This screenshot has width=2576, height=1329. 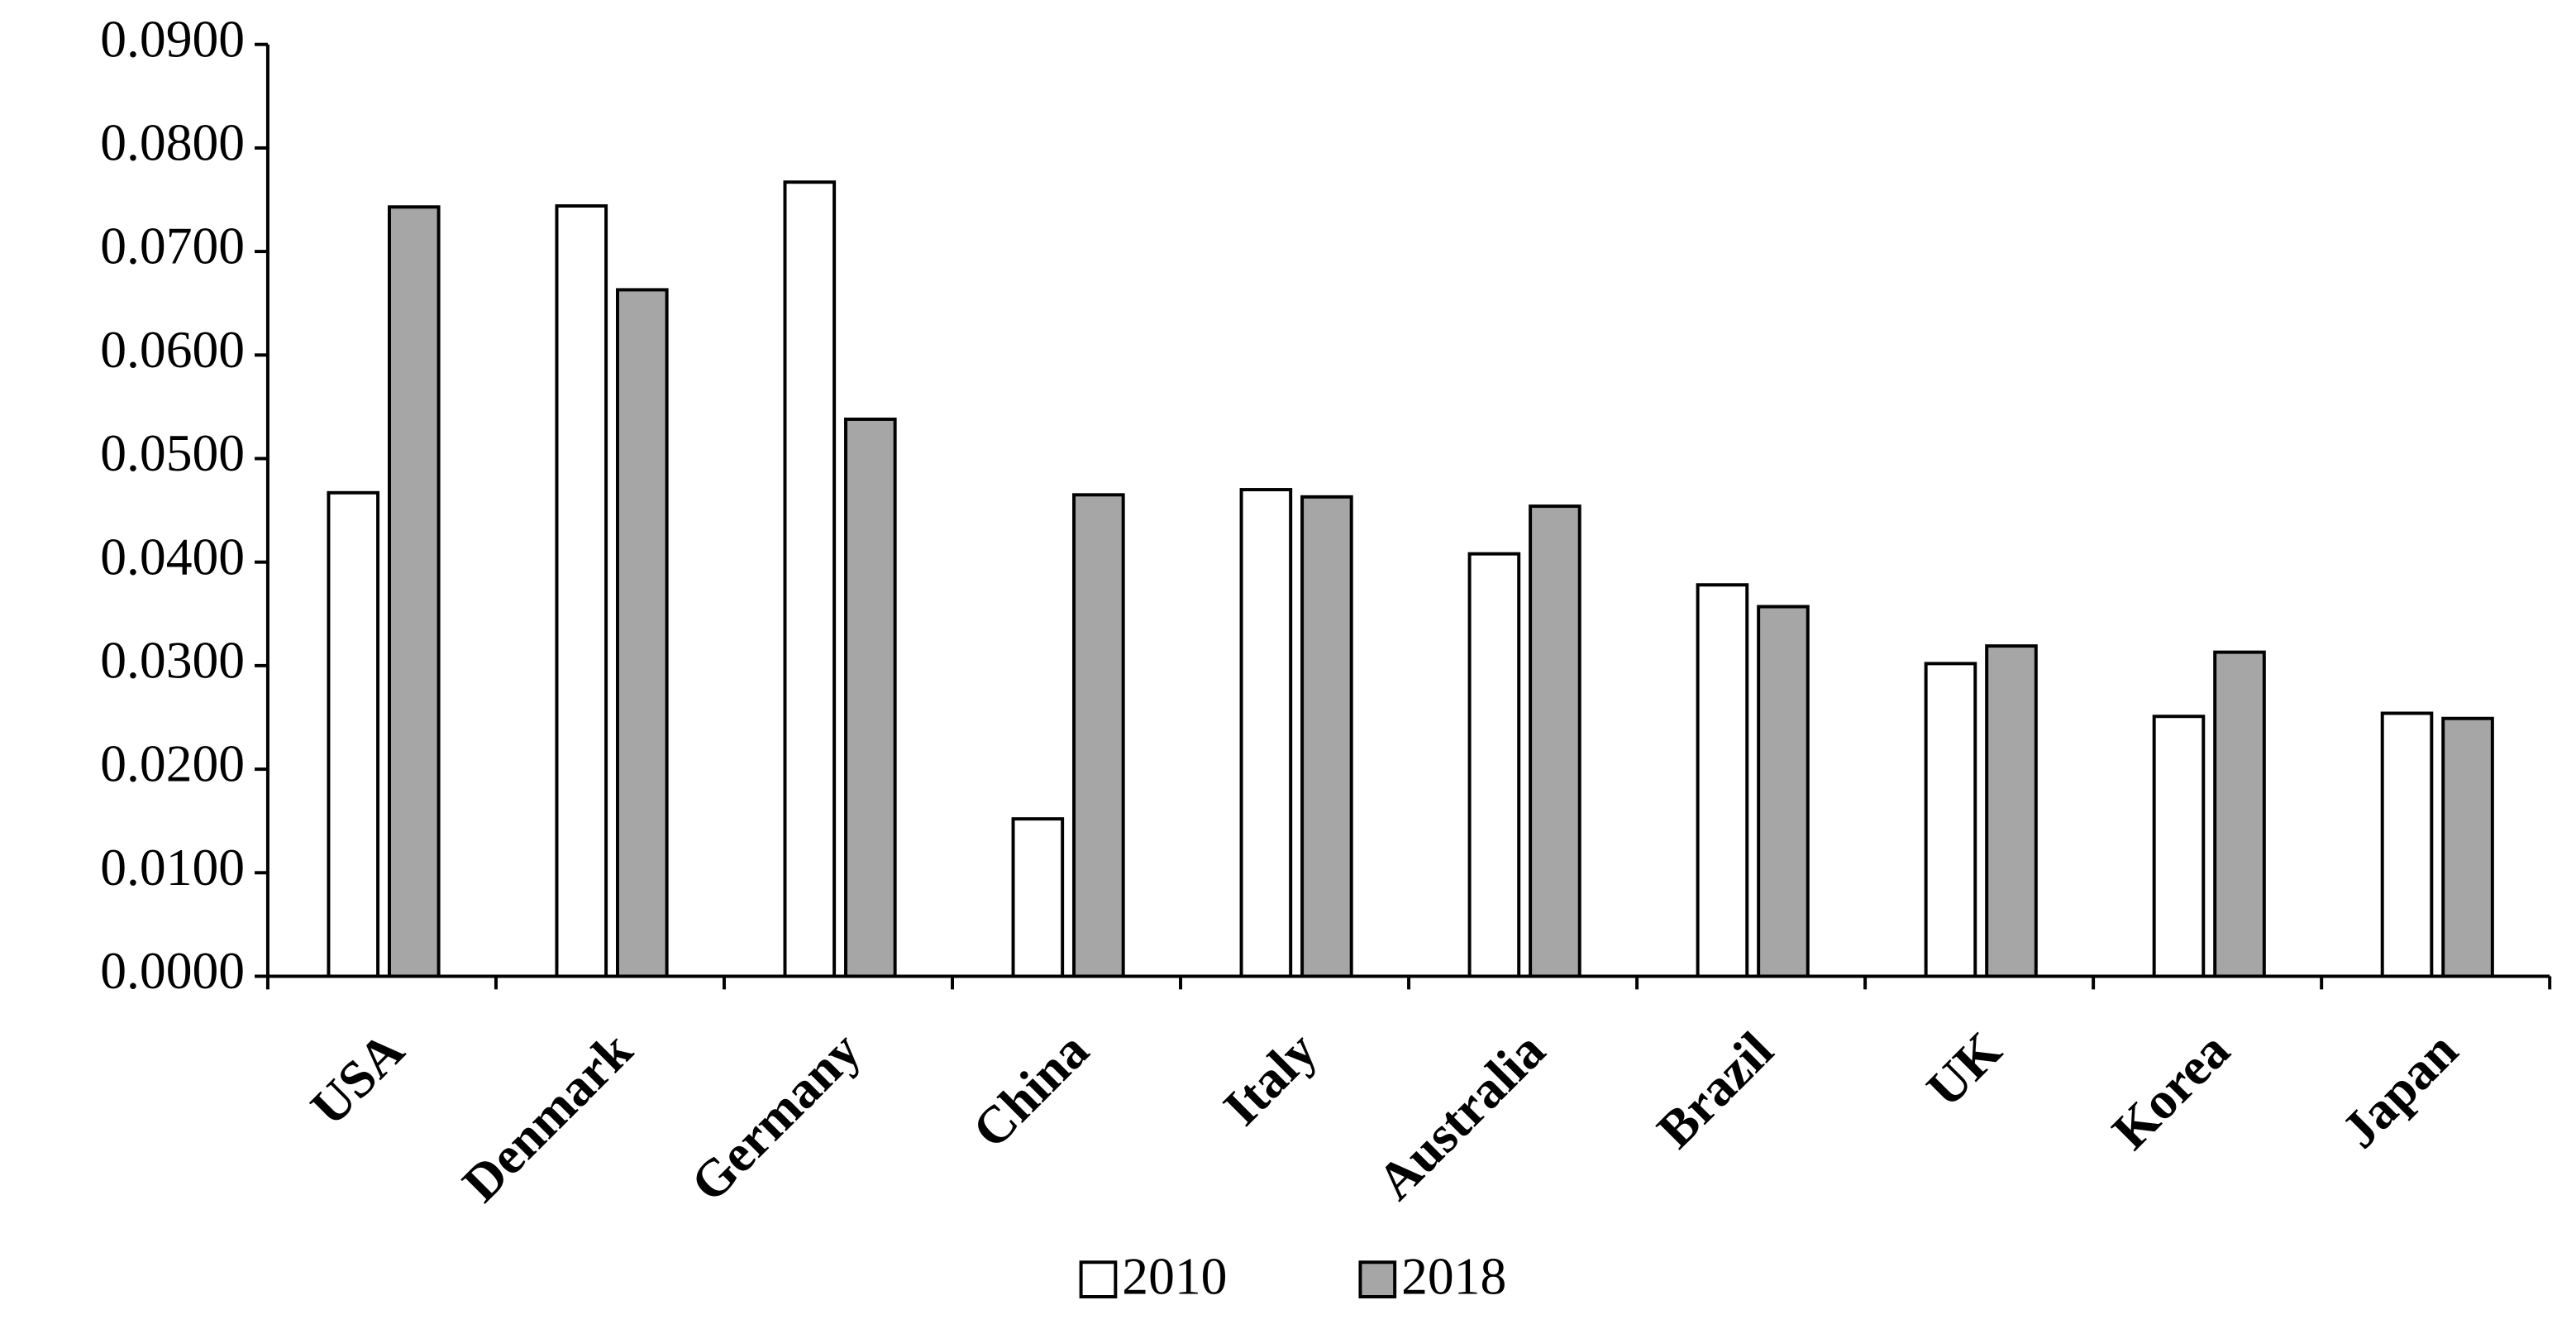 I want to click on x-tick-label: UK, so click(x=1964, y=1069).